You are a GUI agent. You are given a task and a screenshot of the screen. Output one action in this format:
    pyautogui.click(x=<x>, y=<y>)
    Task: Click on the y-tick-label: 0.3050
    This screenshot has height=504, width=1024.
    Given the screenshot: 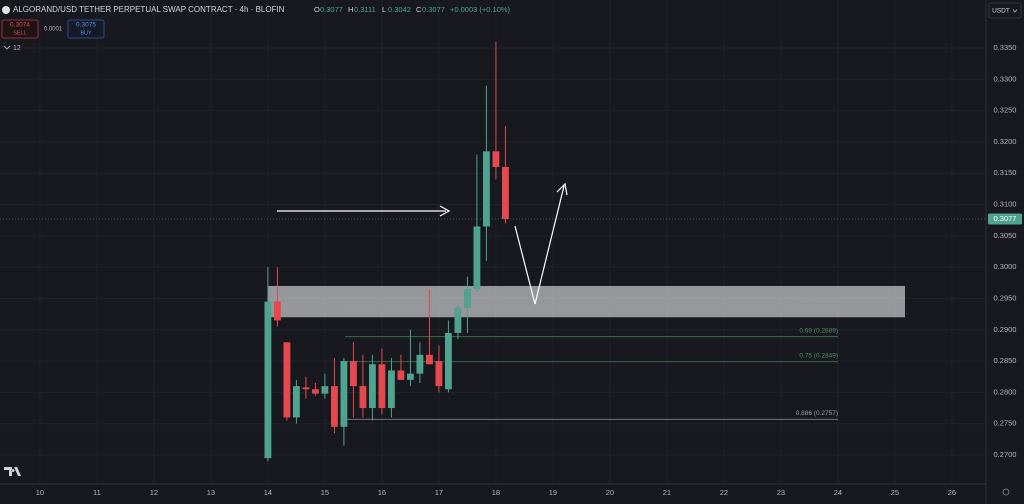 What is the action you would take?
    pyautogui.click(x=1005, y=235)
    